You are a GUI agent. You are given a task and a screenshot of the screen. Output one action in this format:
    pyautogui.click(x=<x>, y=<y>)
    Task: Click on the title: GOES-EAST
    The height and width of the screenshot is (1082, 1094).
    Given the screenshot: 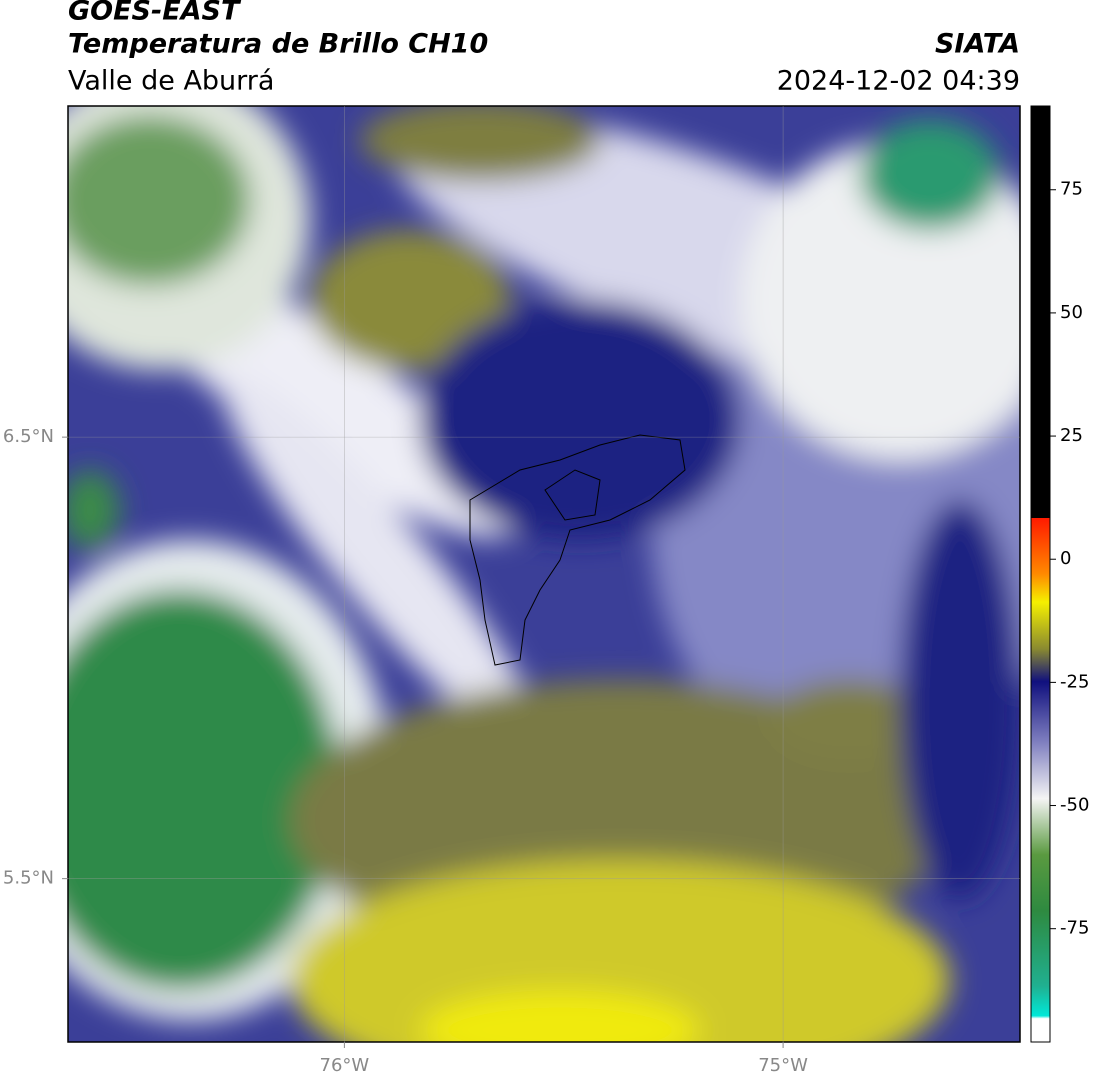 What is the action you would take?
    pyautogui.click(x=155, y=13)
    